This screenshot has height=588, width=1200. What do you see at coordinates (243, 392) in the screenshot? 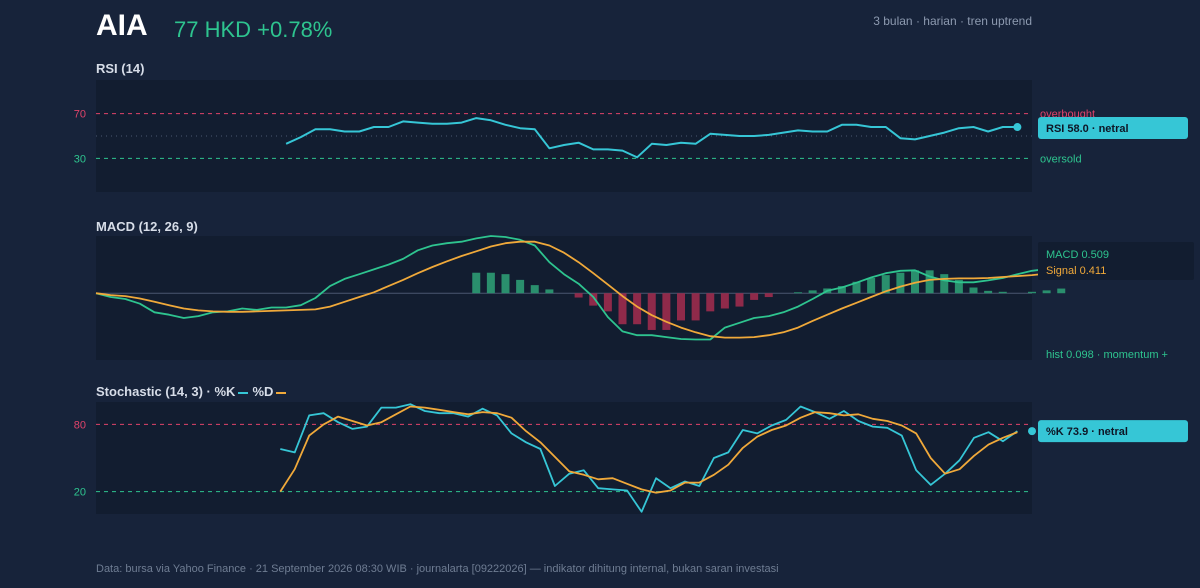
I see `k-legend-swatch` at bounding box center [243, 392].